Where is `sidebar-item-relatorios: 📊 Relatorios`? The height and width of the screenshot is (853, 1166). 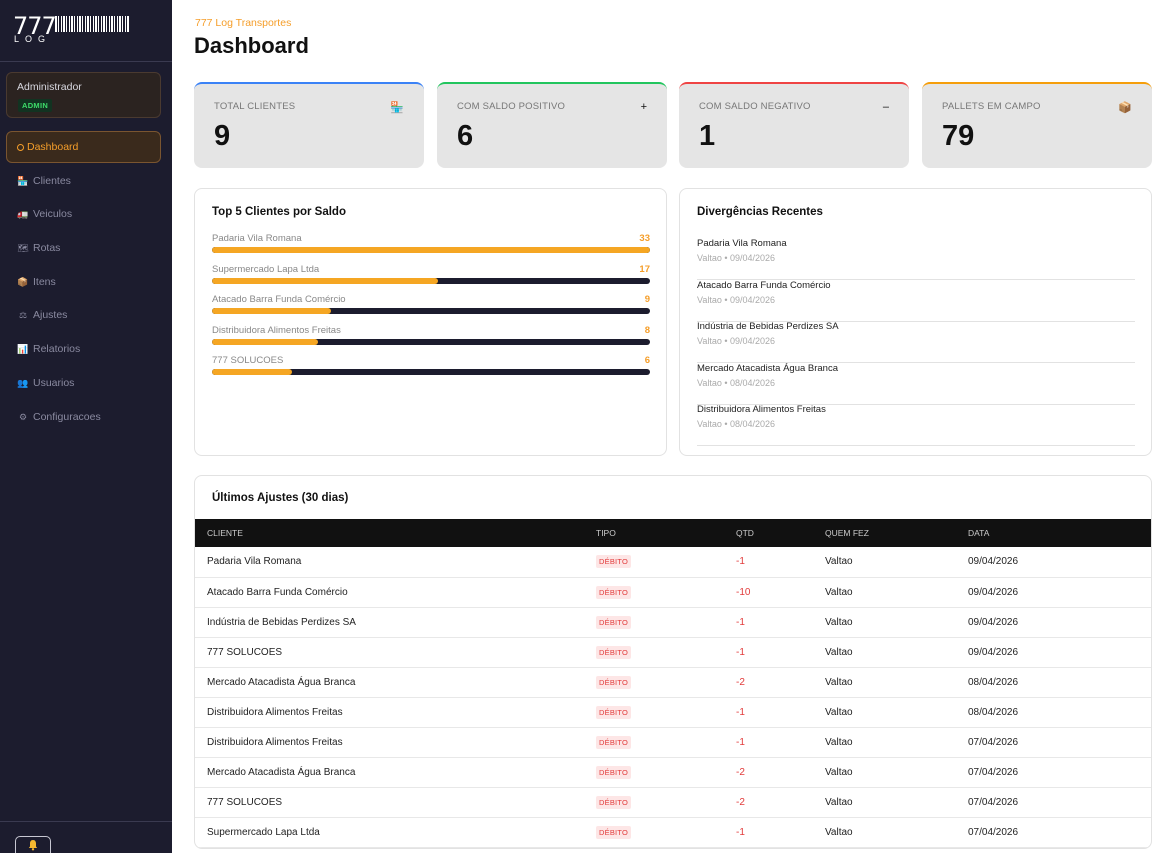
sidebar-item-relatorios: 📊 Relatorios is located at coordinates (83, 349).